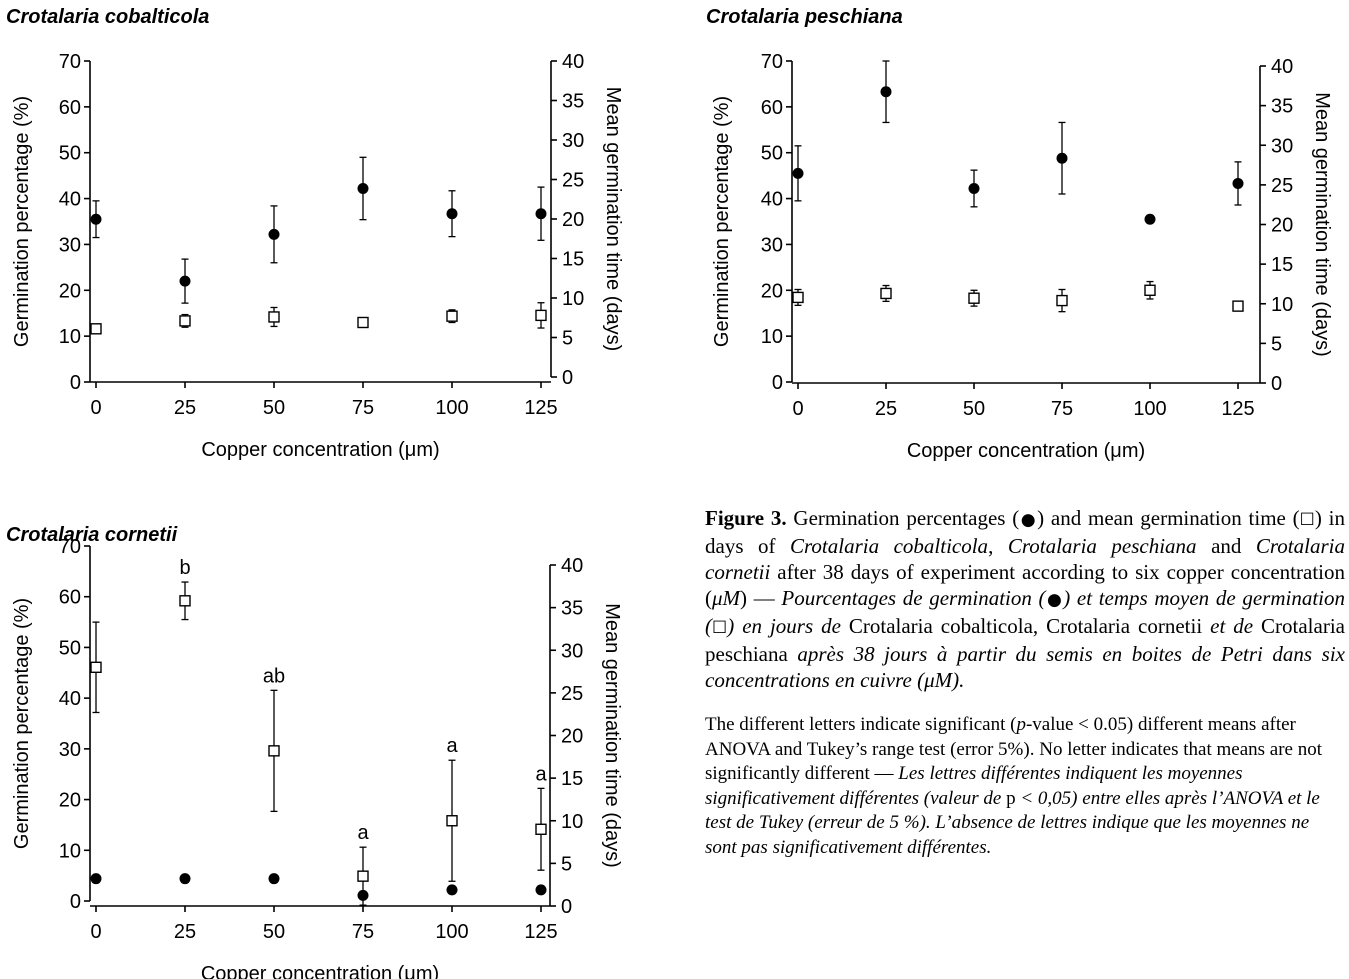 Image resolution: width=1349 pixels, height=979 pixels. I want to click on panel-title-cobalticola: Crotalaria cobalticola, so click(108, 17).